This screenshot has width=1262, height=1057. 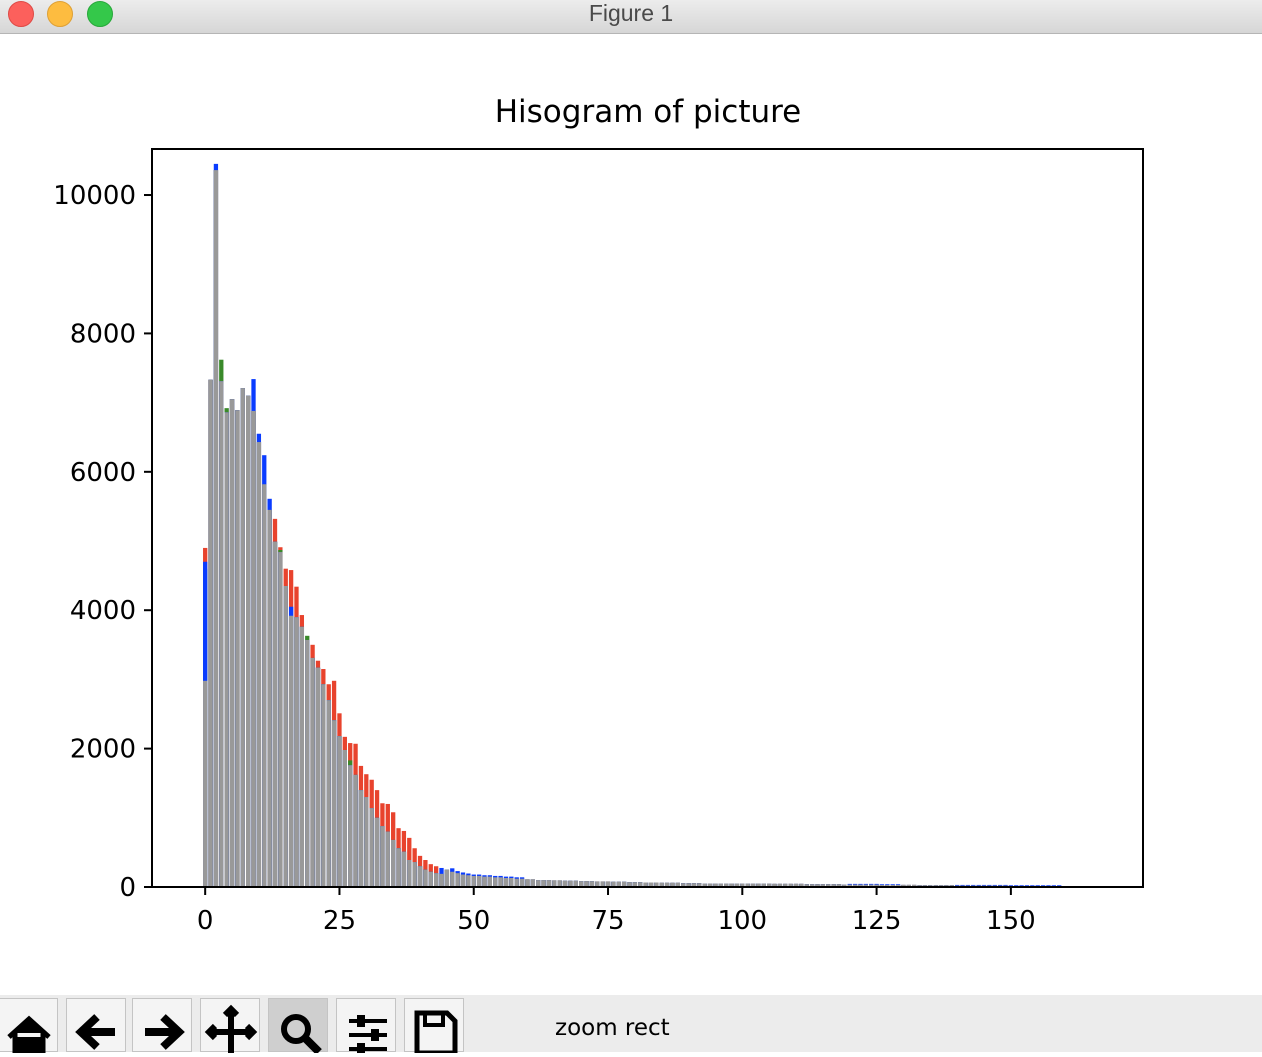 I want to click on y-tick-label: 8000, so click(x=103, y=334).